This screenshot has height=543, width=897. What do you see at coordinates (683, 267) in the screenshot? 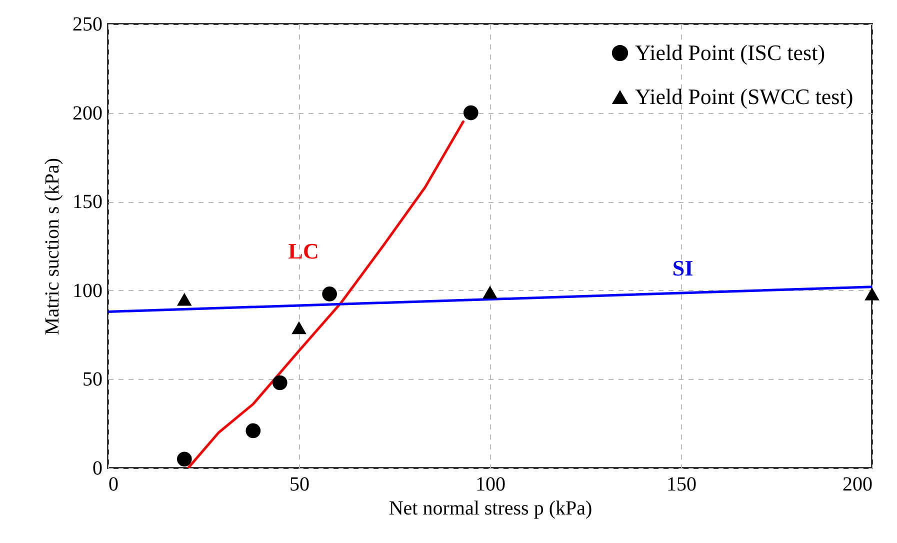
I see `series-label: SI` at bounding box center [683, 267].